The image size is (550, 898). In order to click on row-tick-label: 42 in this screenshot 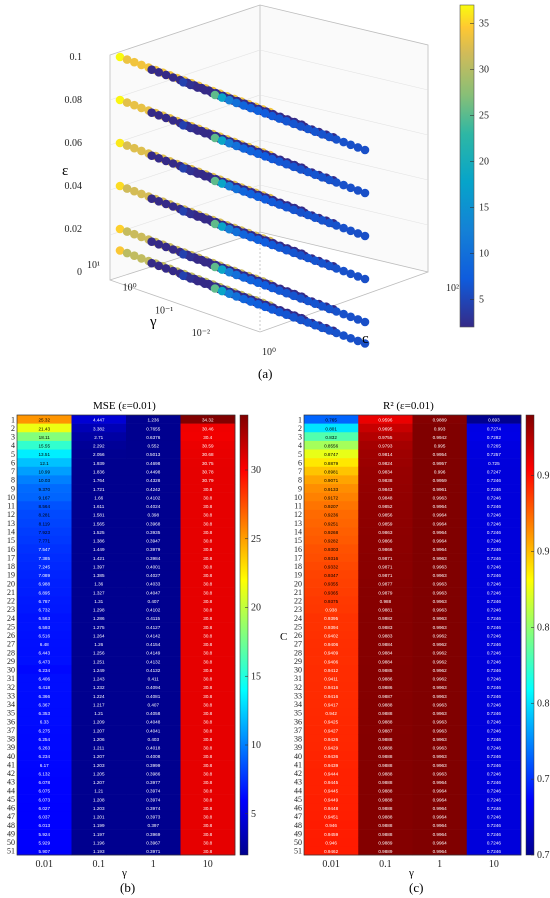, I will do `click(298, 773)`.